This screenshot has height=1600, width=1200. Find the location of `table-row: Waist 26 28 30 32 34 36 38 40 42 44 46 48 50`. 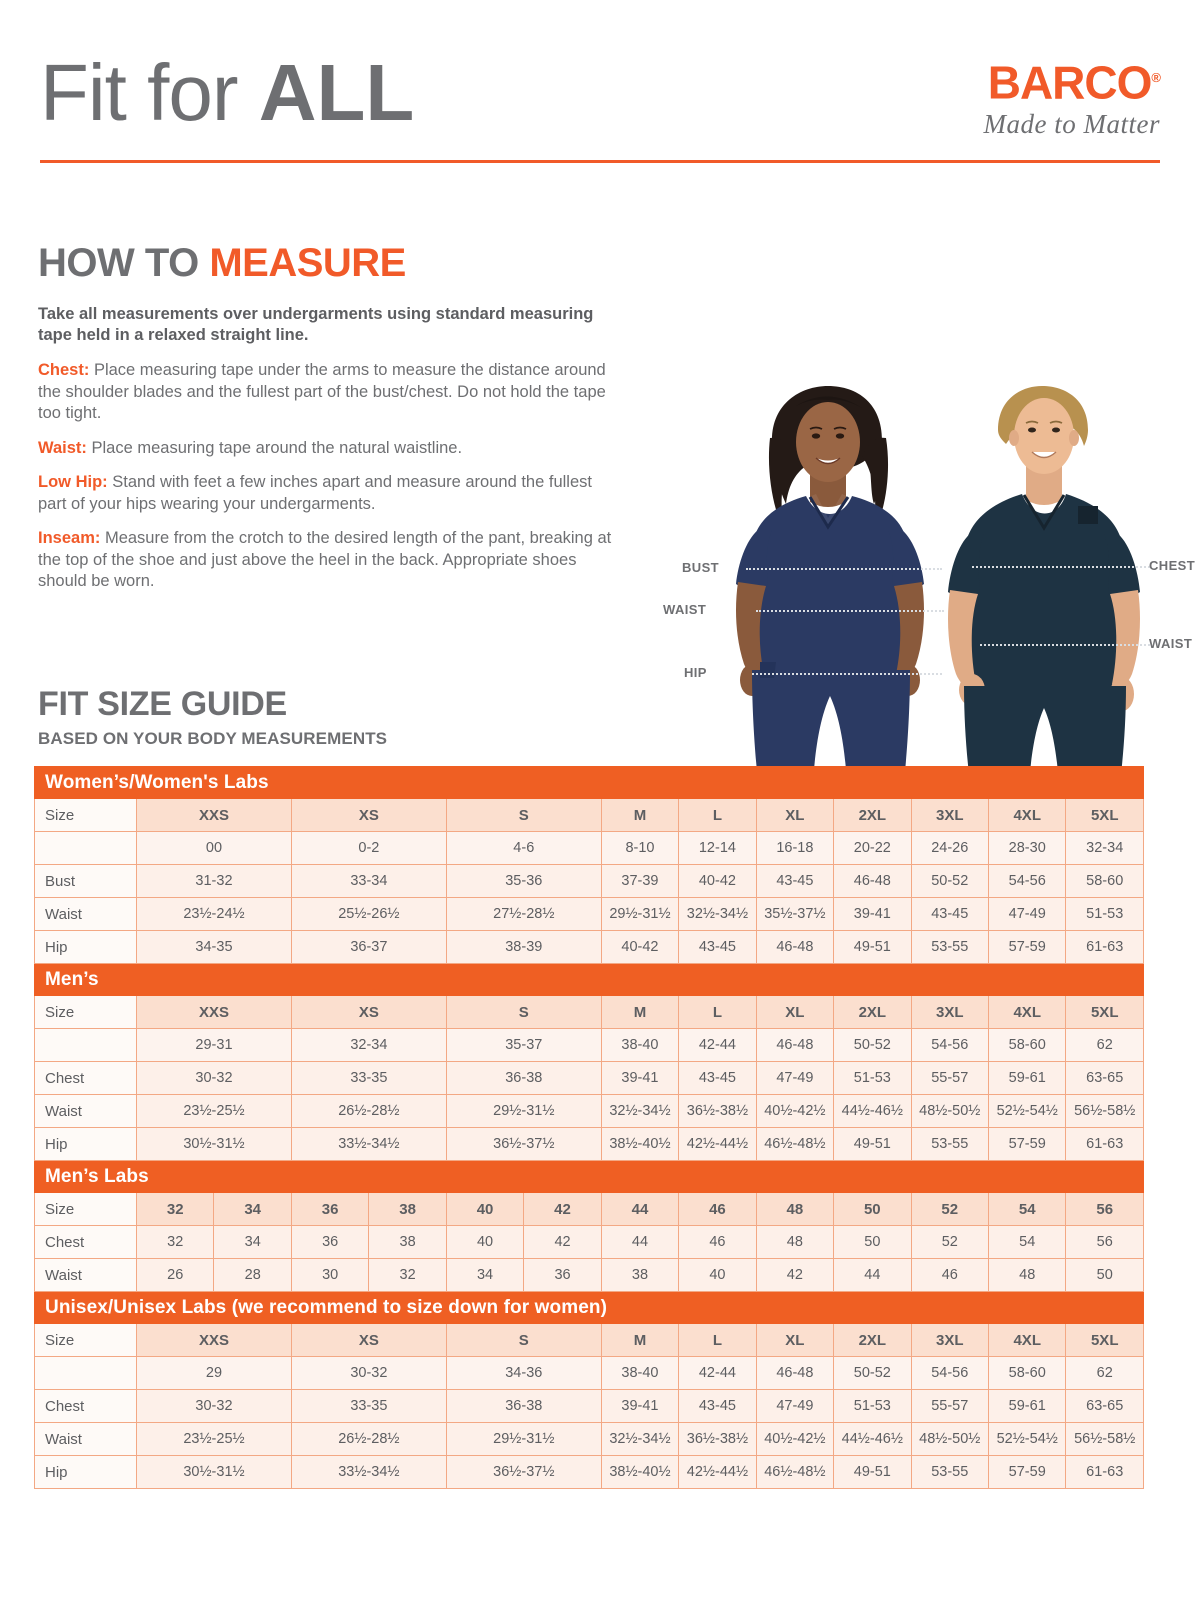

table-row: Waist 26 28 30 32 34 36 38 40 42 44 46 48 50 is located at coordinates (588, 1275).